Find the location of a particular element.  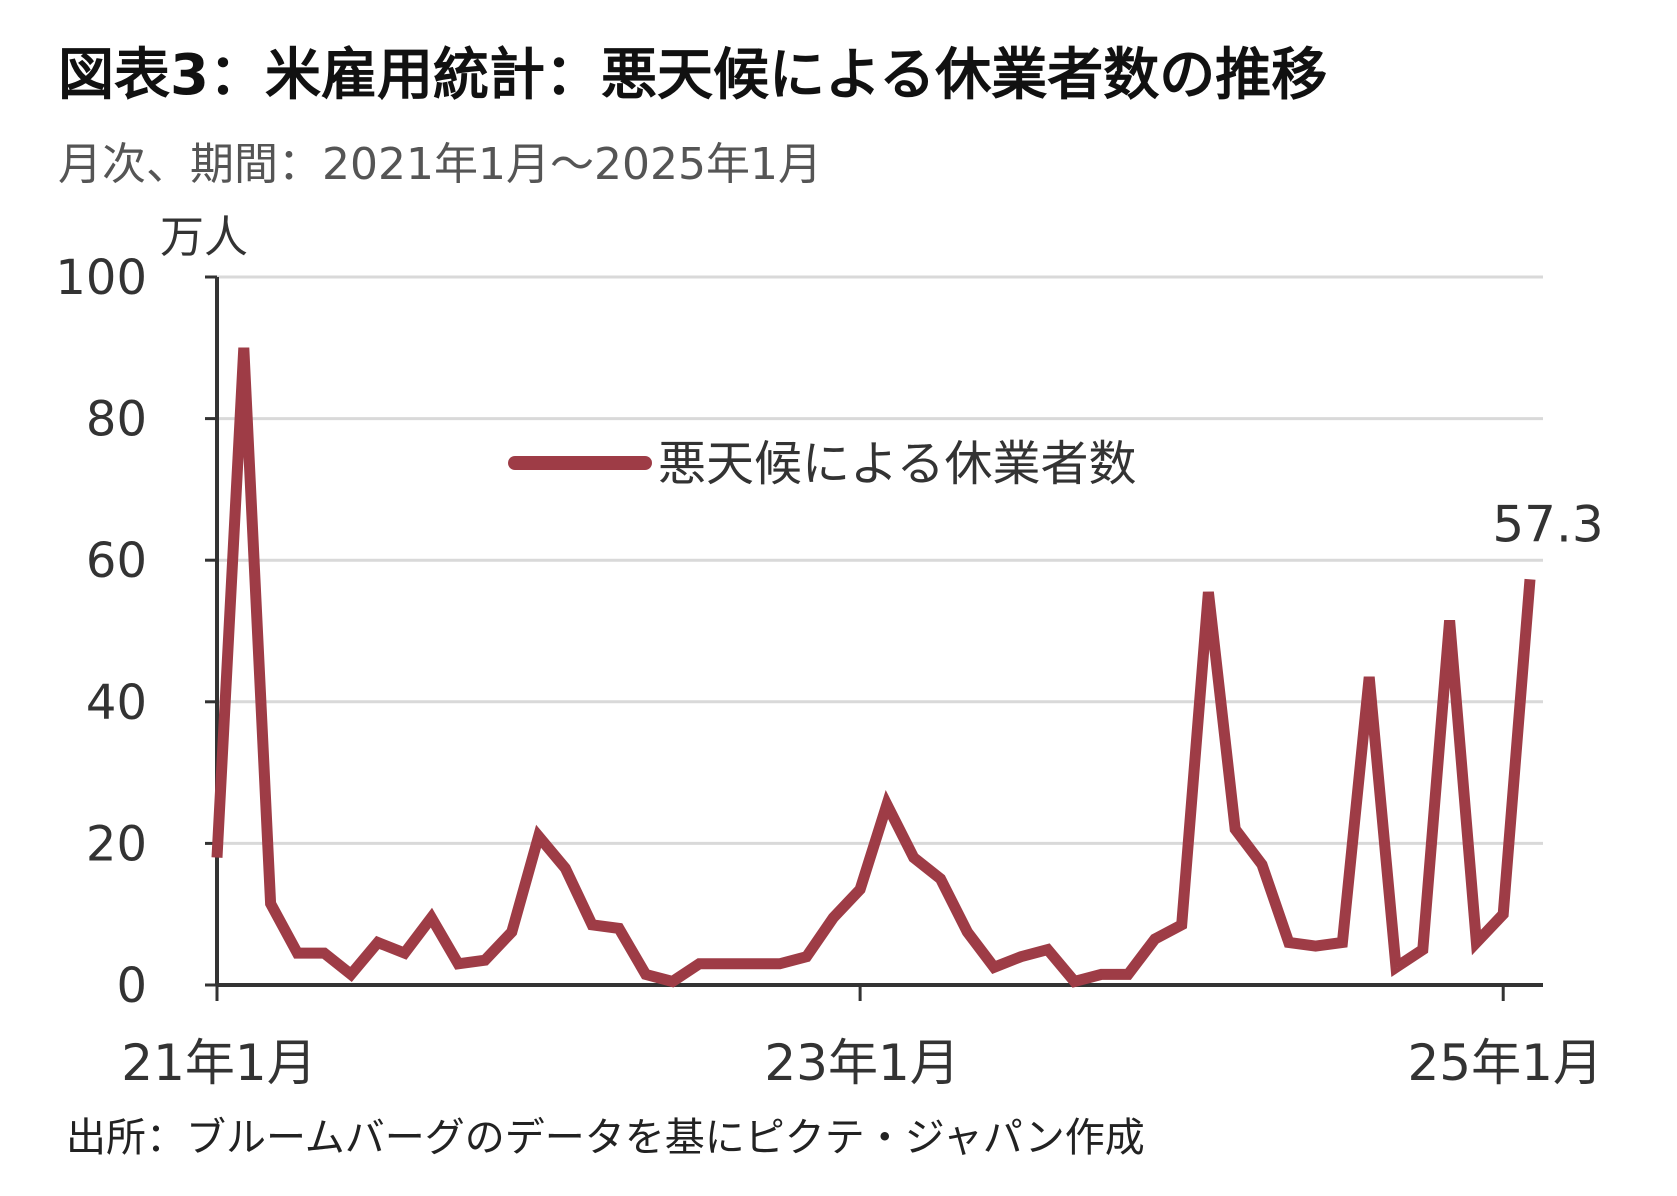

y-tick-label: 60 is located at coordinates (116, 561).